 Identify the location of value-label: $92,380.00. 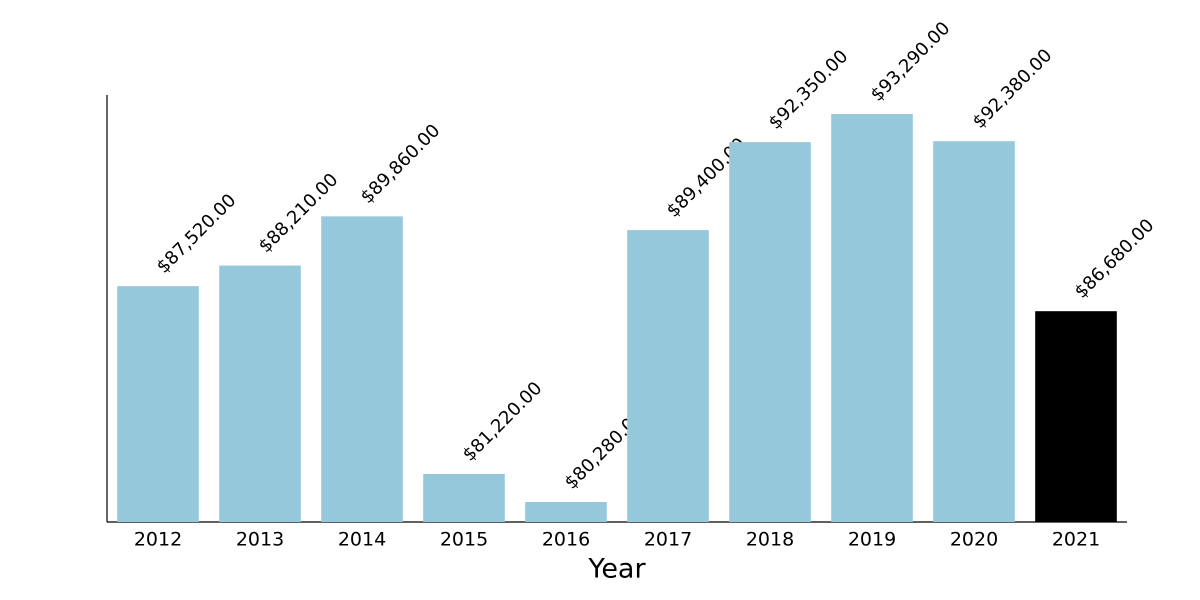
(1013, 89).